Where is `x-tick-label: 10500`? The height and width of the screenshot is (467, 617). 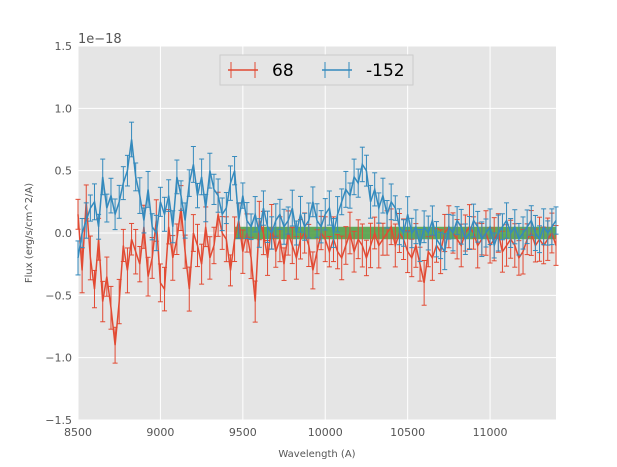
x-tick-label: 10500 is located at coordinates (407, 432).